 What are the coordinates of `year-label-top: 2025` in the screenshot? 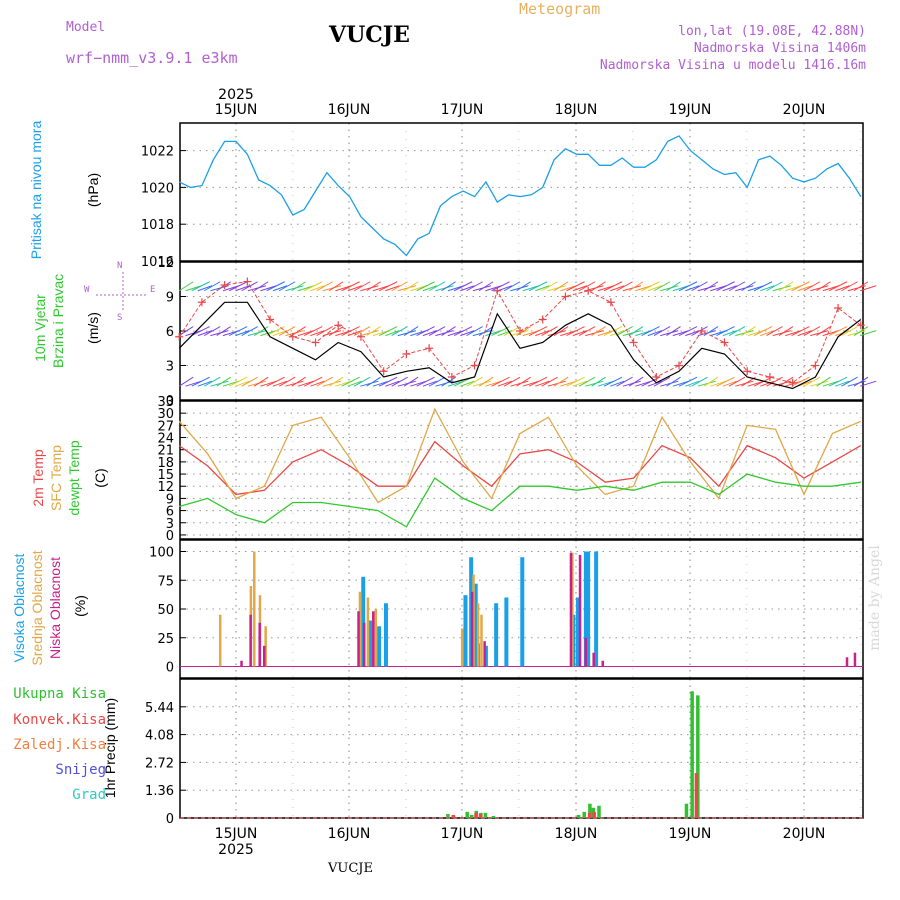 It's located at (236, 95).